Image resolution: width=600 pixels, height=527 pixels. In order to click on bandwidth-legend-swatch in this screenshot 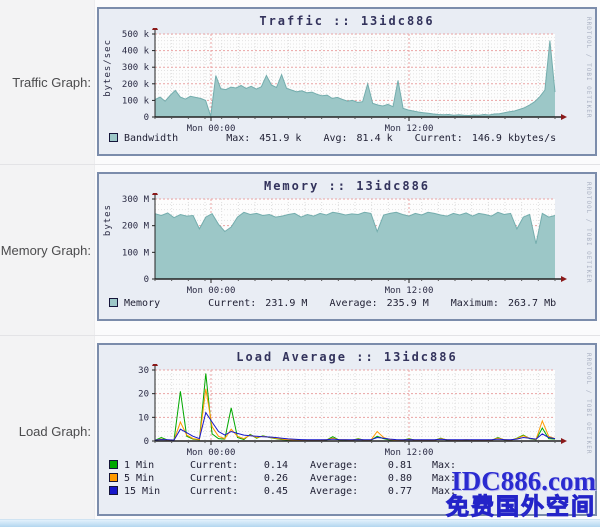, I will do `click(113, 137)`.